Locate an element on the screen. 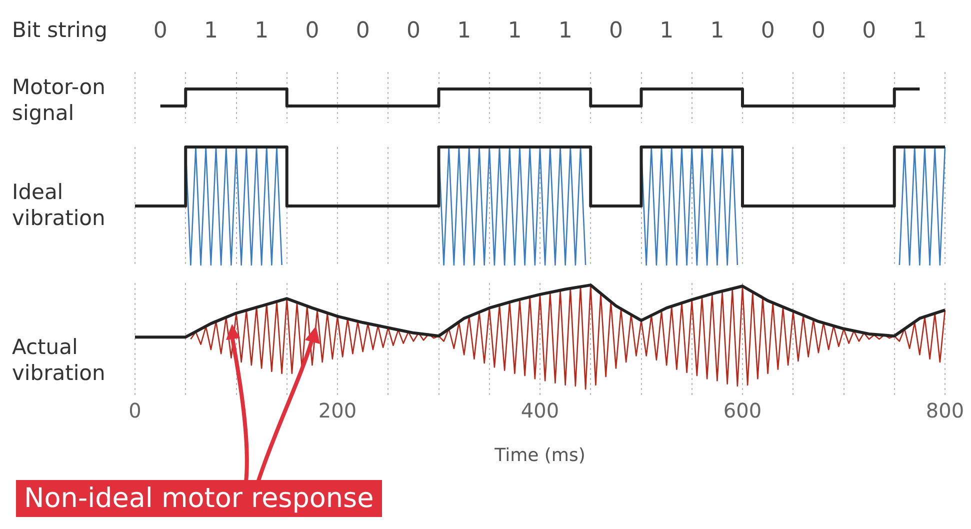 This screenshot has height=529, width=971. x-tick-label: 800 is located at coordinates (945, 410).